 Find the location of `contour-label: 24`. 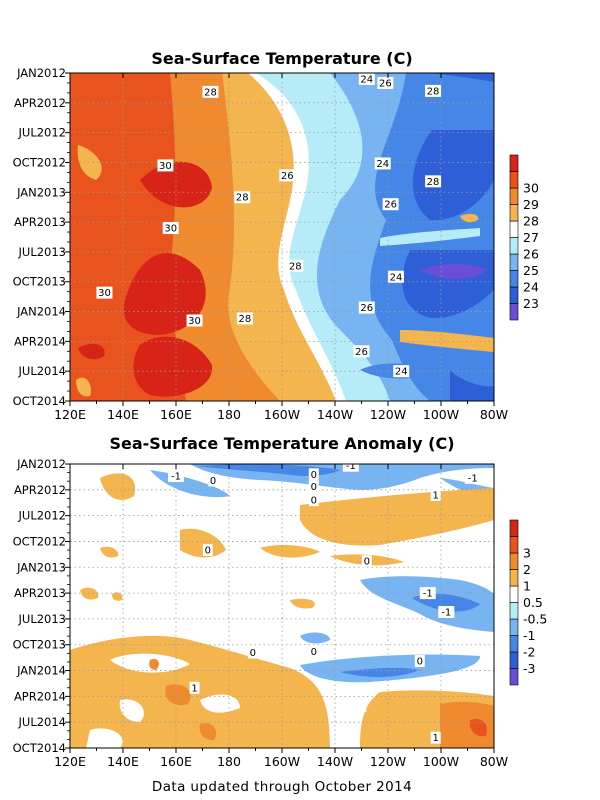

contour-label: 24 is located at coordinates (382, 163).